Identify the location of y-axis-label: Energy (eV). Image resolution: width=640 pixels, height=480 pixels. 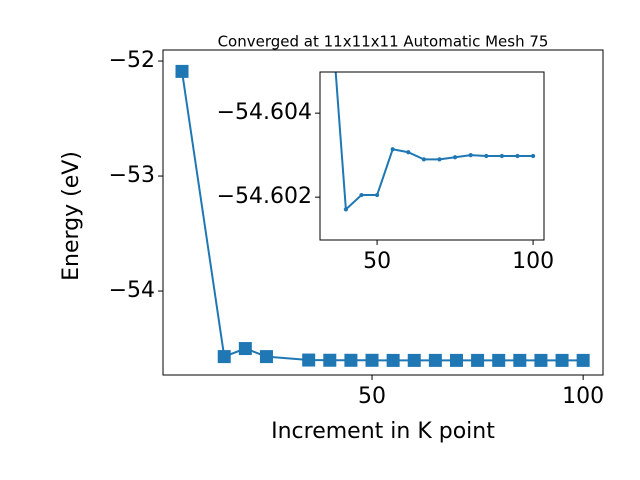
(71, 216).